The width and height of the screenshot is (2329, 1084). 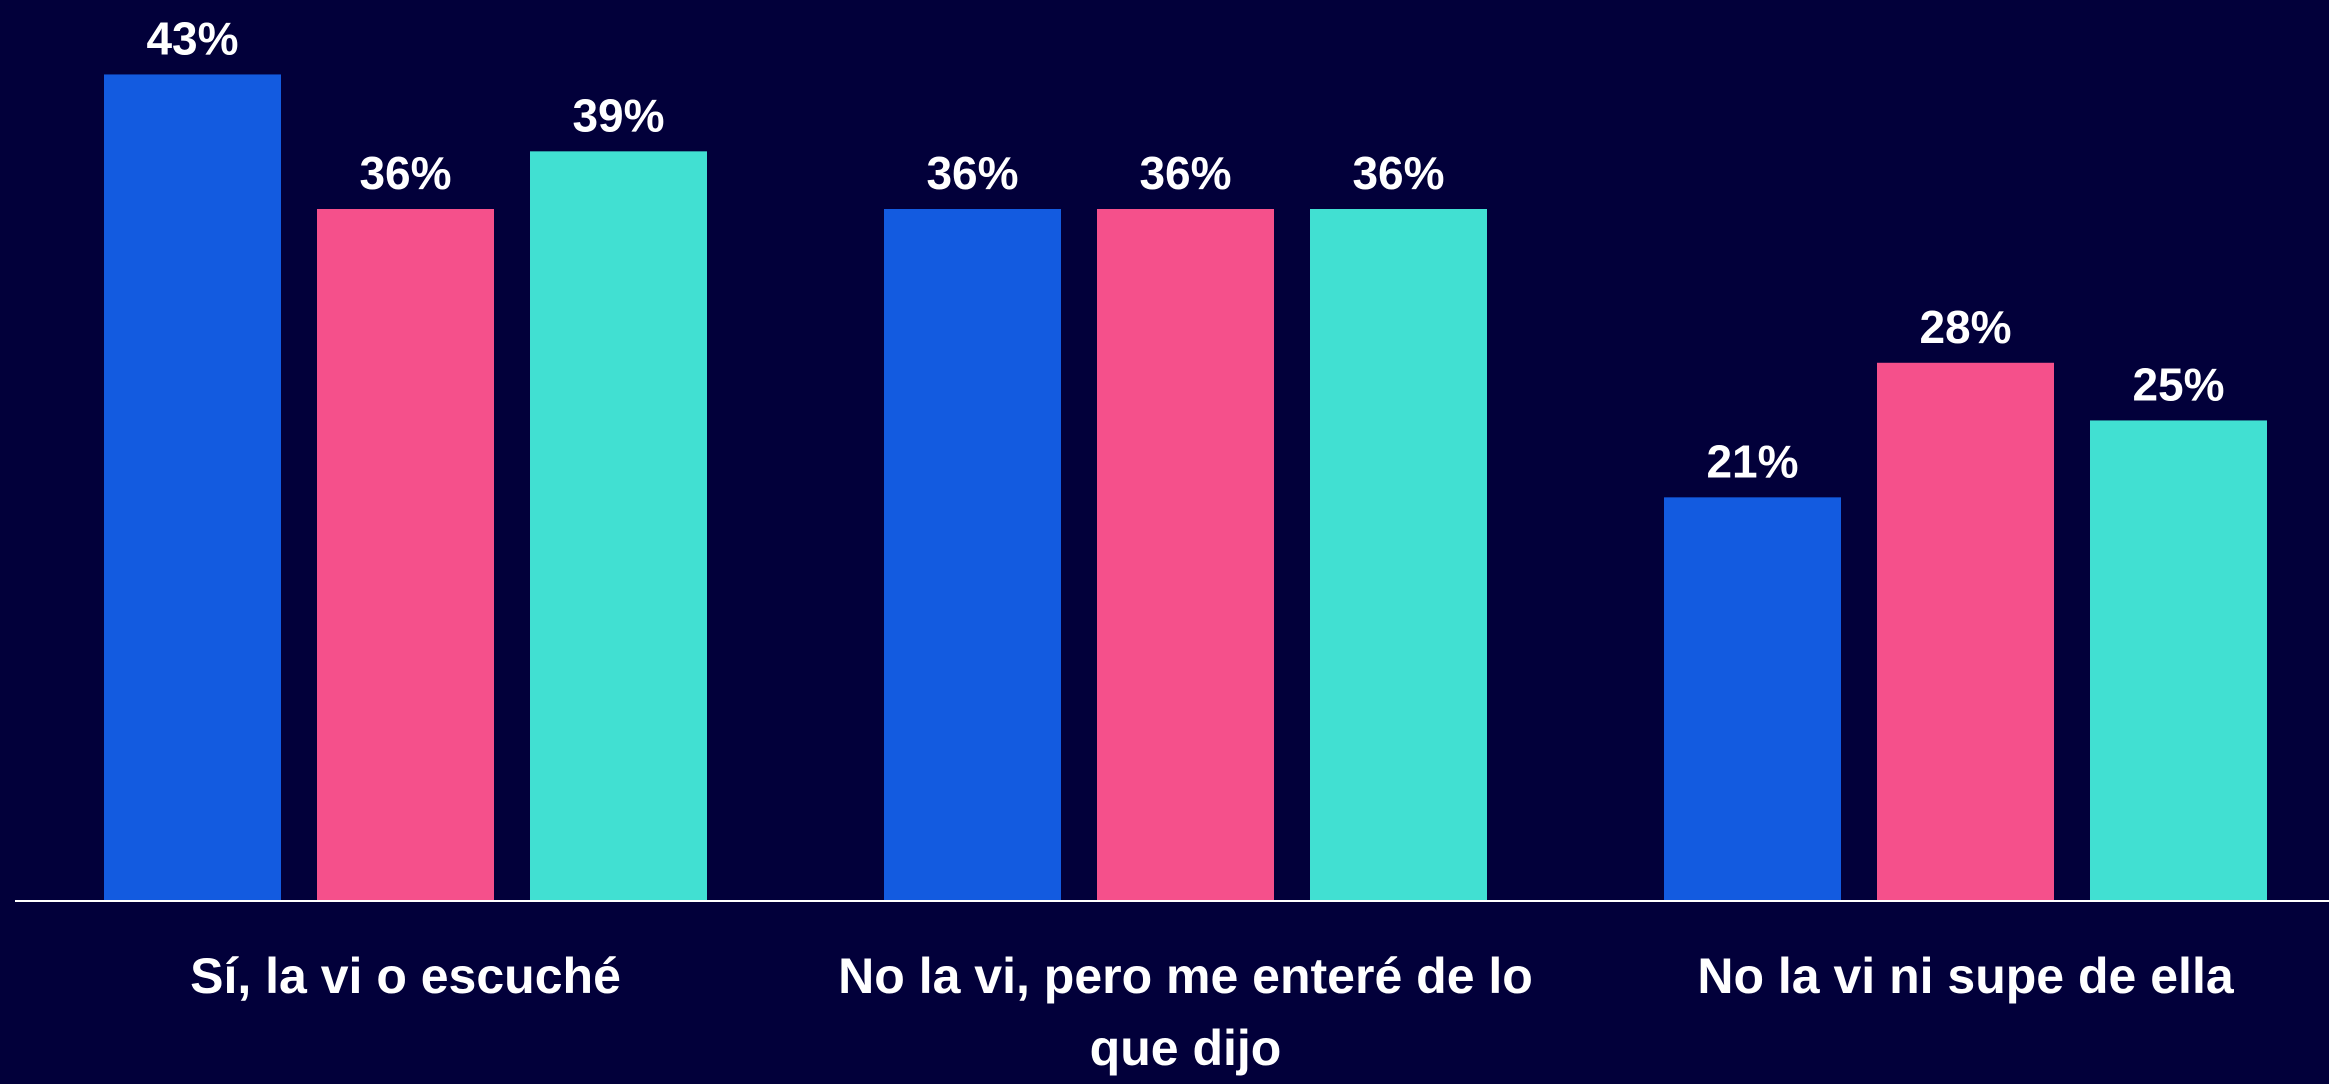 I want to click on category-label: No la vi ni supe de ella, so click(x=1965, y=976).